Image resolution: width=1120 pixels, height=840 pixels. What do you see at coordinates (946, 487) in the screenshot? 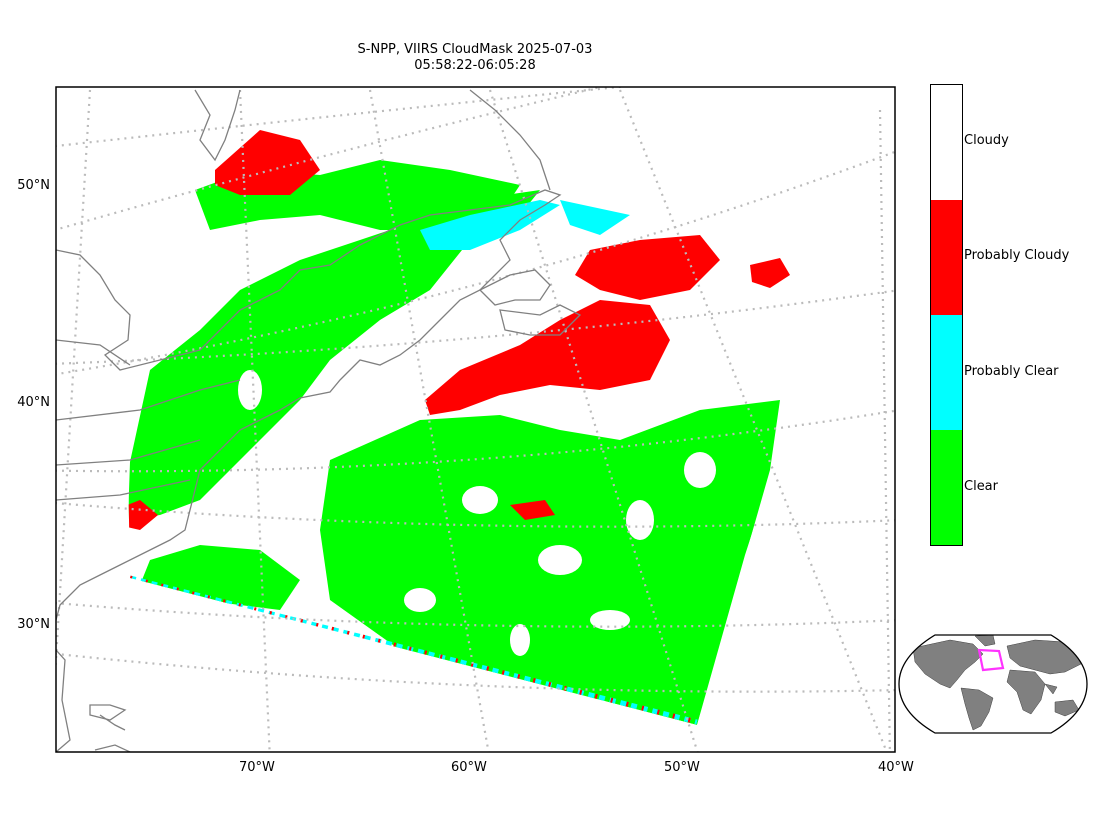
I see `legend-swatch-clear` at bounding box center [946, 487].